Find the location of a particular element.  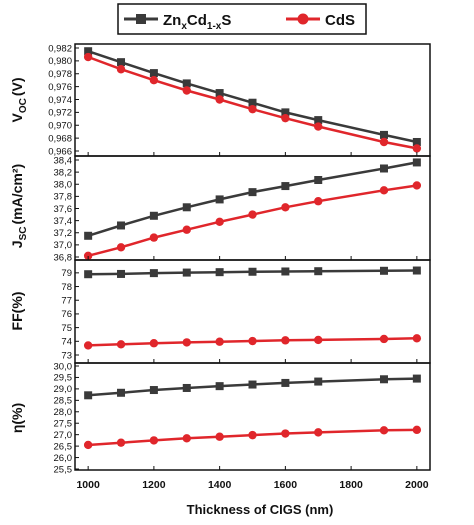

y-axis-label: FF(%) is located at coordinates (17, 311).